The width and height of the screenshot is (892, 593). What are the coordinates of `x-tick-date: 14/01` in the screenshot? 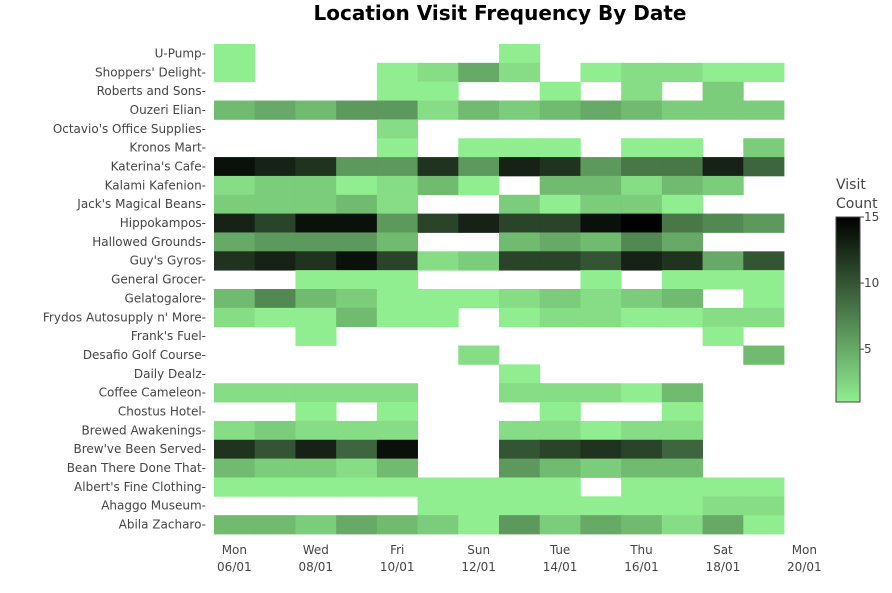 It's located at (560, 567).